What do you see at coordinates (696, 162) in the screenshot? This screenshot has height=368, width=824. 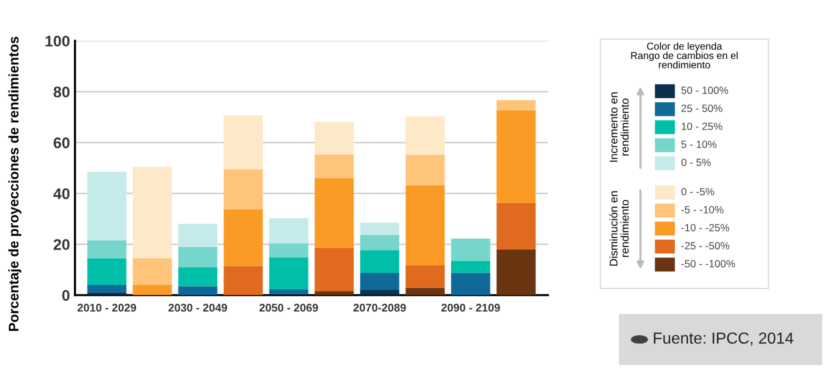 I see `legend-label: 0 - 5%` at bounding box center [696, 162].